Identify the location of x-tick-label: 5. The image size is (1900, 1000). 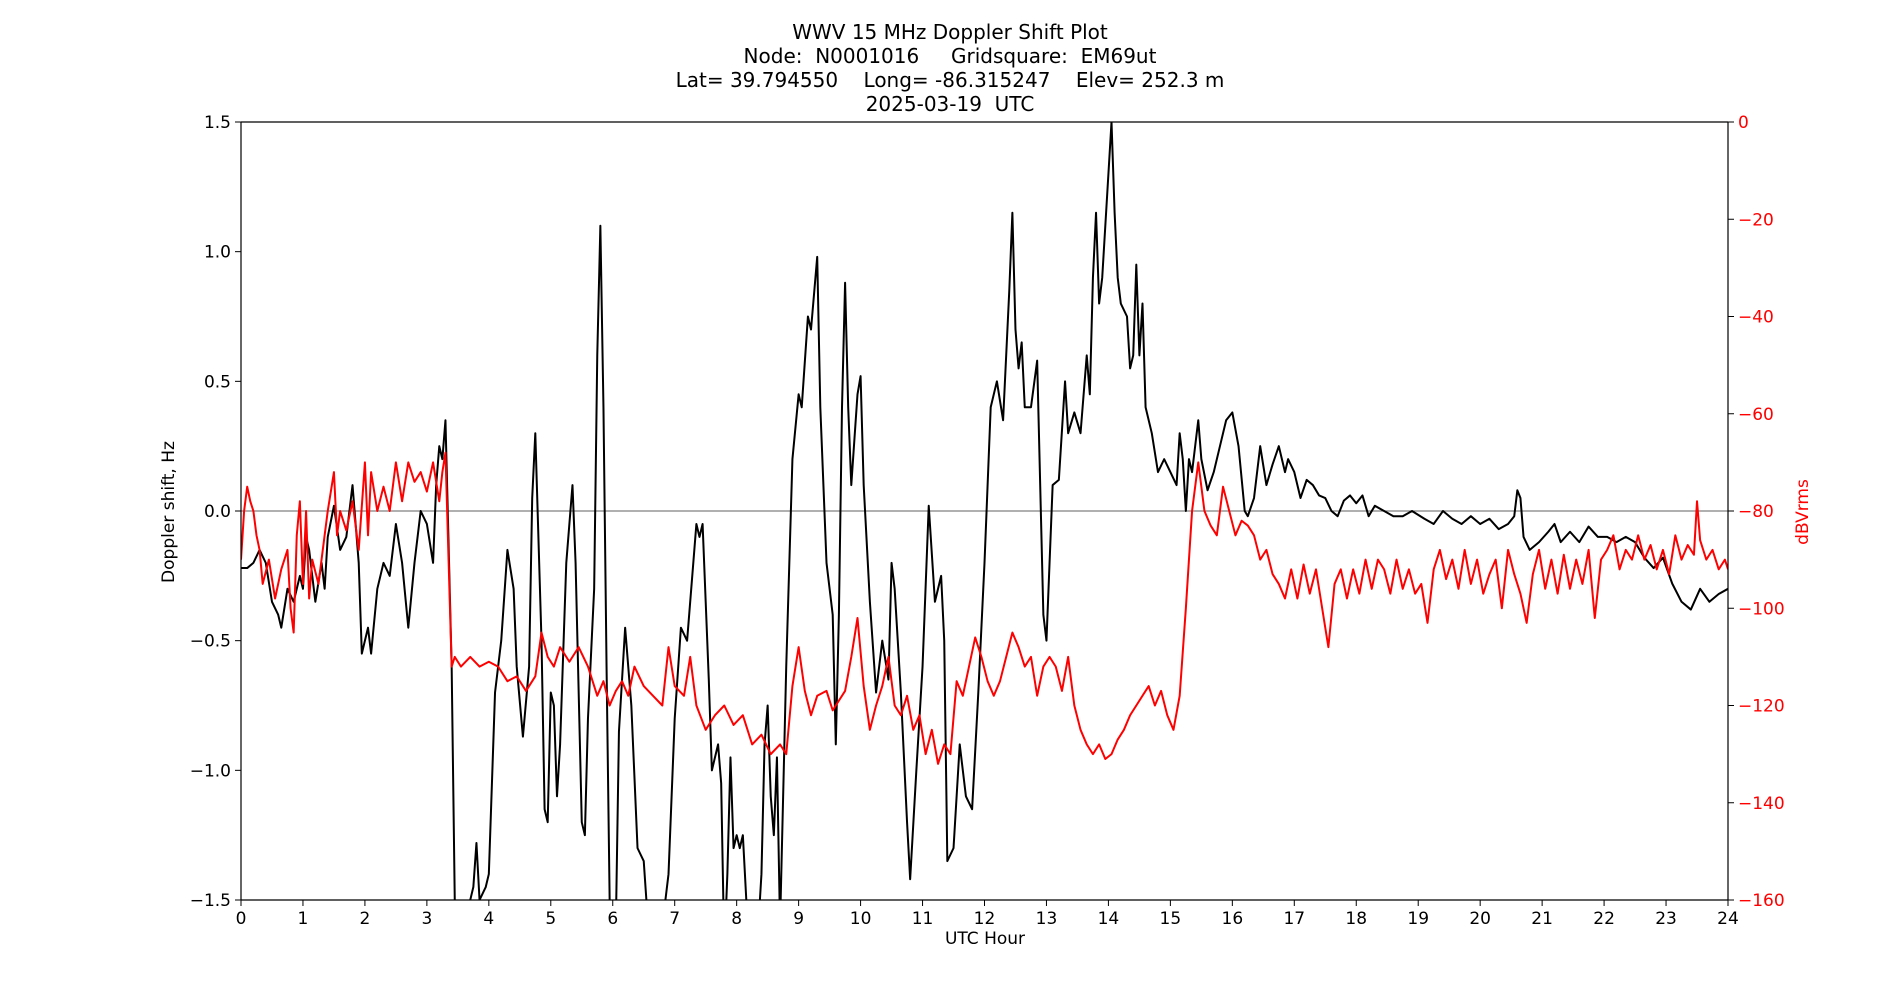
(550, 919).